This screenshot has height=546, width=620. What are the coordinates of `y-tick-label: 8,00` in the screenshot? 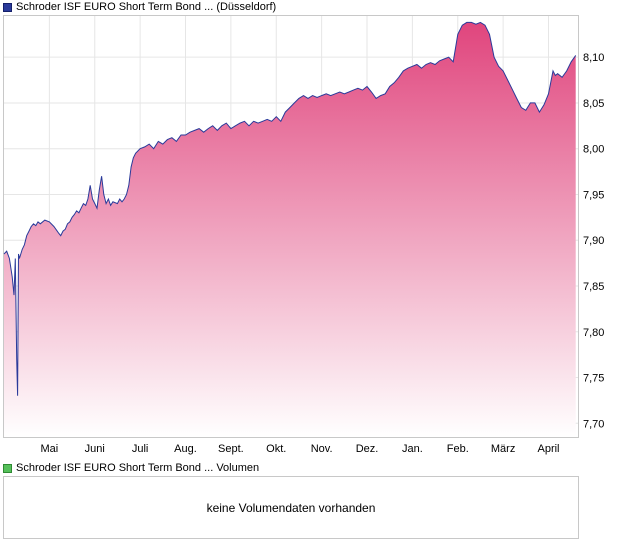 It's located at (593, 150).